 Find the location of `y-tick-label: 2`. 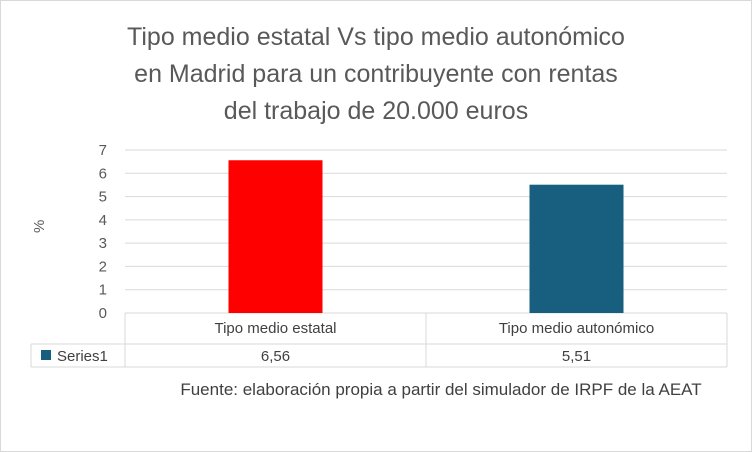

y-tick-label: 2 is located at coordinates (103, 266).